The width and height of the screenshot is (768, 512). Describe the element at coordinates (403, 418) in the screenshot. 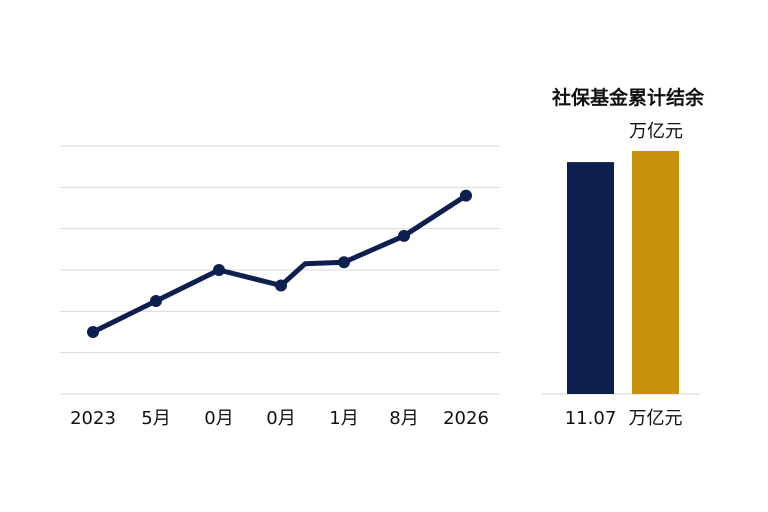

I see `x-tick-label: 8月` at that location.